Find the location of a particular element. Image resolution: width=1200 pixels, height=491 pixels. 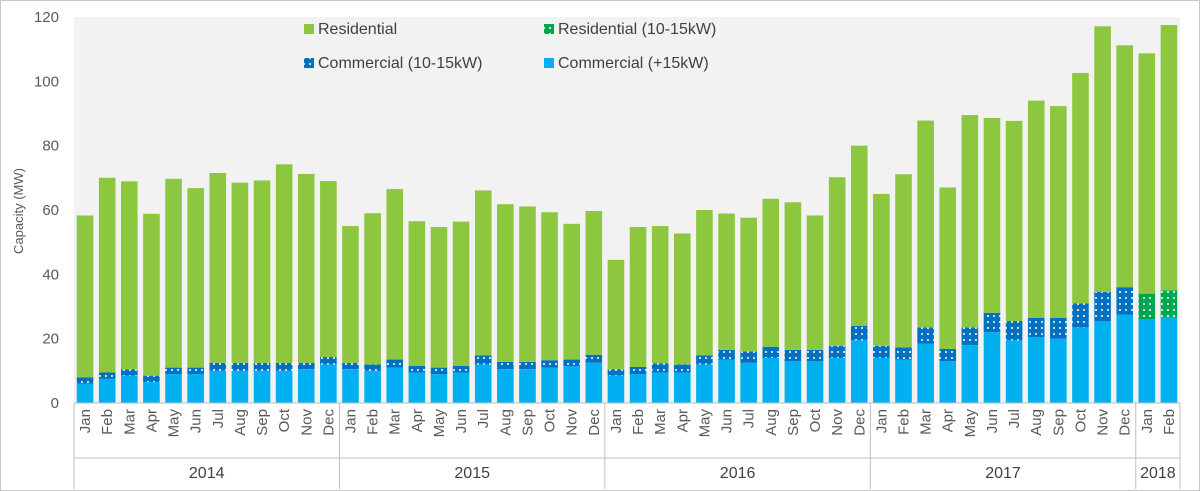

bar-segment-s1-m20 is located at coordinates (527, 365).